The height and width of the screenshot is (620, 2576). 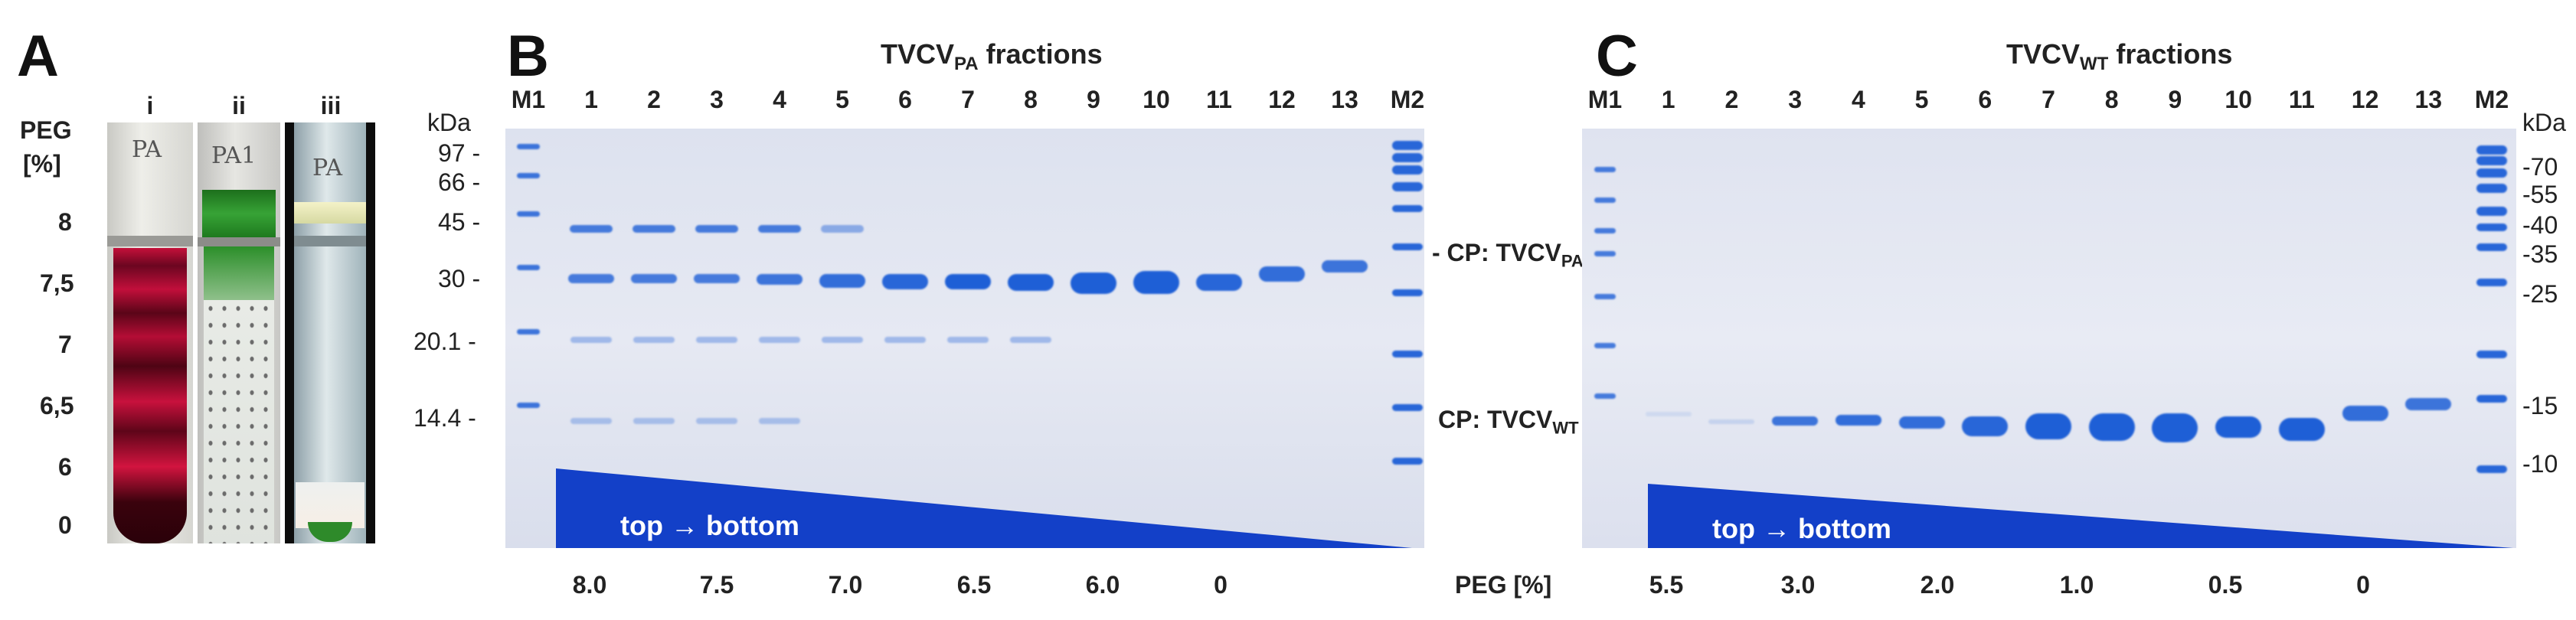 What do you see at coordinates (1040, 54) in the screenshot?
I see `panel-b-title-tail: fractions` at bounding box center [1040, 54].